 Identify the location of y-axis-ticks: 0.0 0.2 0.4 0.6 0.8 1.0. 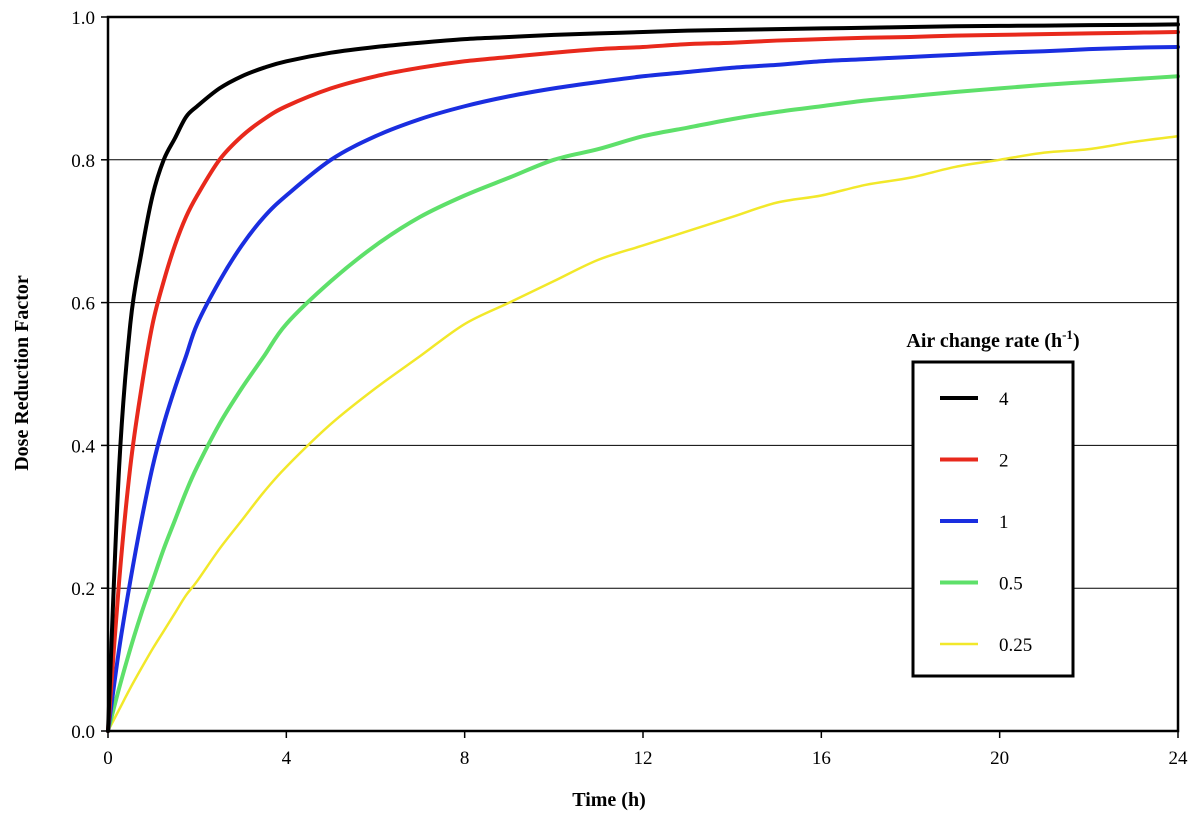
(89, 375).